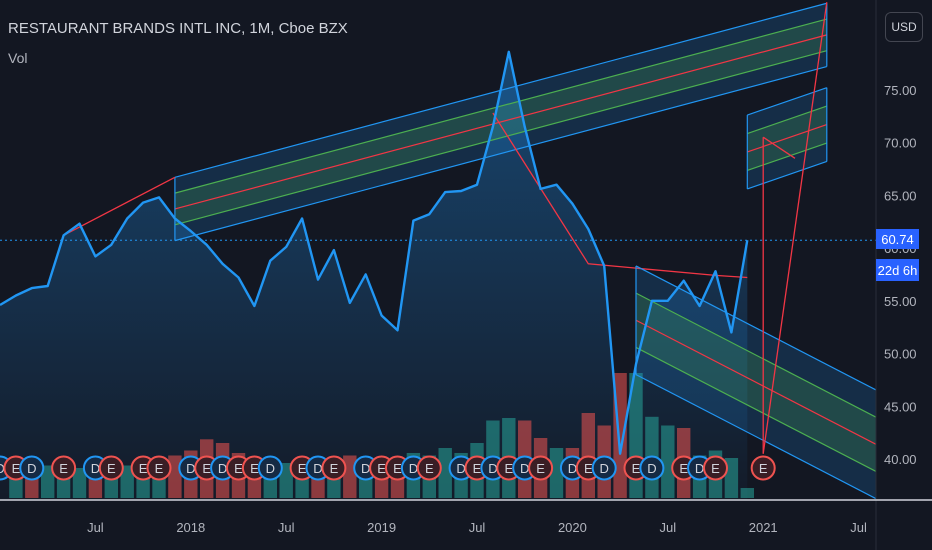 Image resolution: width=932 pixels, height=550 pixels. What do you see at coordinates (897, 239) in the screenshot?
I see `last-price-tag: 60.74` at bounding box center [897, 239].